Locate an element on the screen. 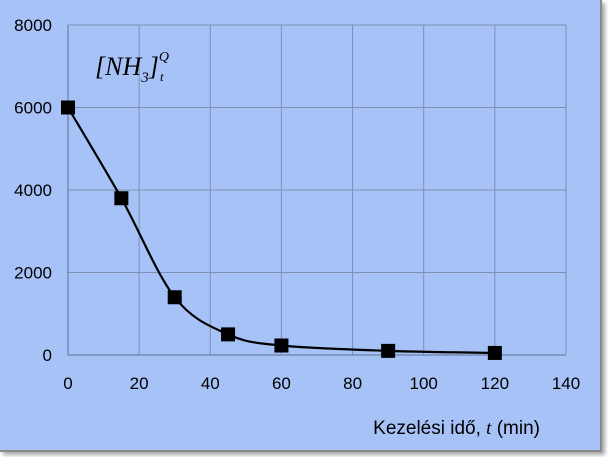  y-tick-label: 4000 is located at coordinates (33, 190).